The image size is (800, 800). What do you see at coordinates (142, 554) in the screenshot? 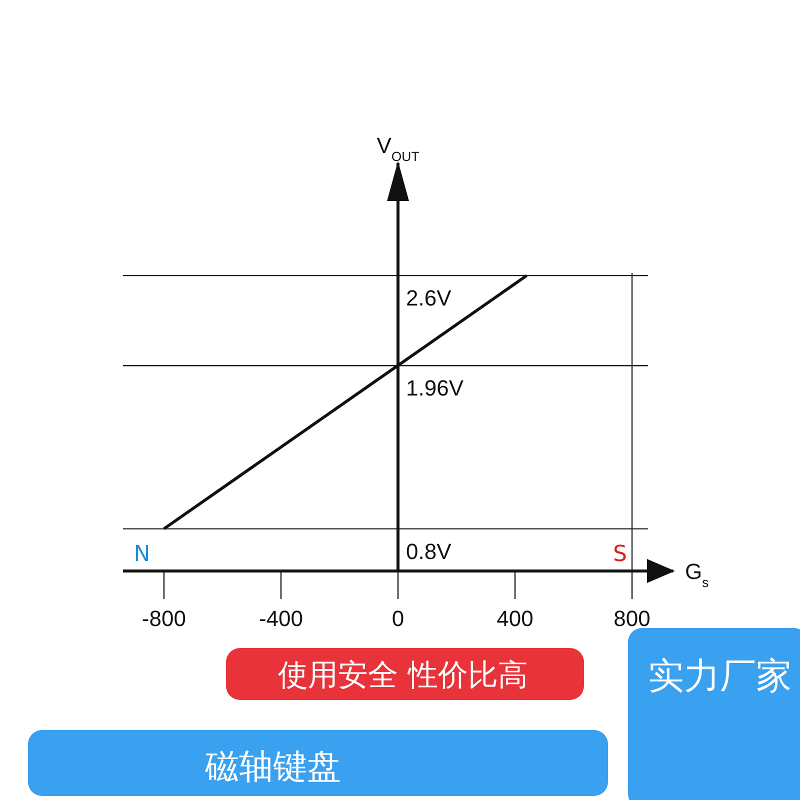
I see `annotation: N` at bounding box center [142, 554].